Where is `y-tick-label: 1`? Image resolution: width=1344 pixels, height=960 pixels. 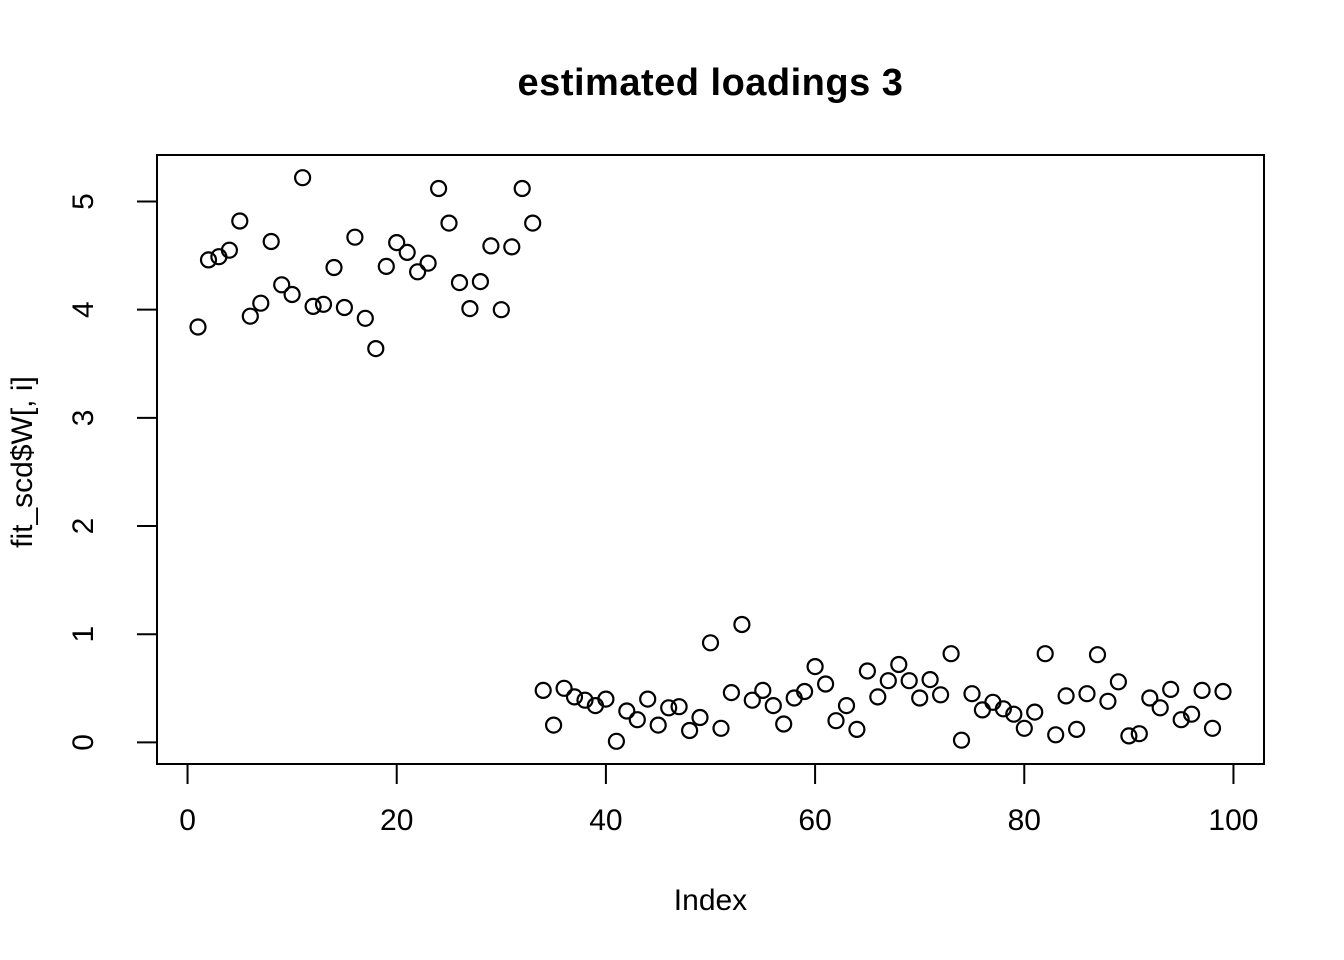 y-tick-label: 1 is located at coordinates (83, 634).